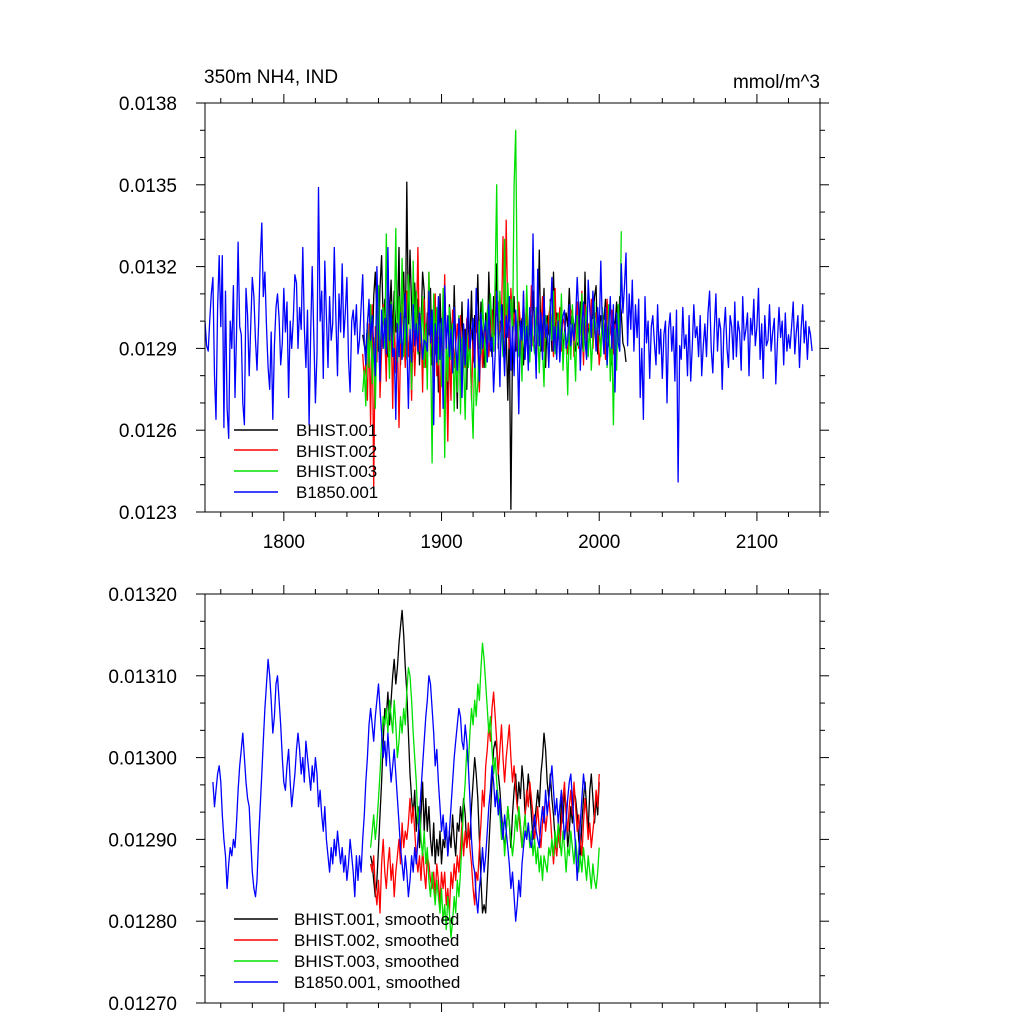 Image resolution: width=1024 pixels, height=1029 pixels. What do you see at coordinates (441, 542) in the screenshot?
I see `top-x-tick-label: 1900` at bounding box center [441, 542].